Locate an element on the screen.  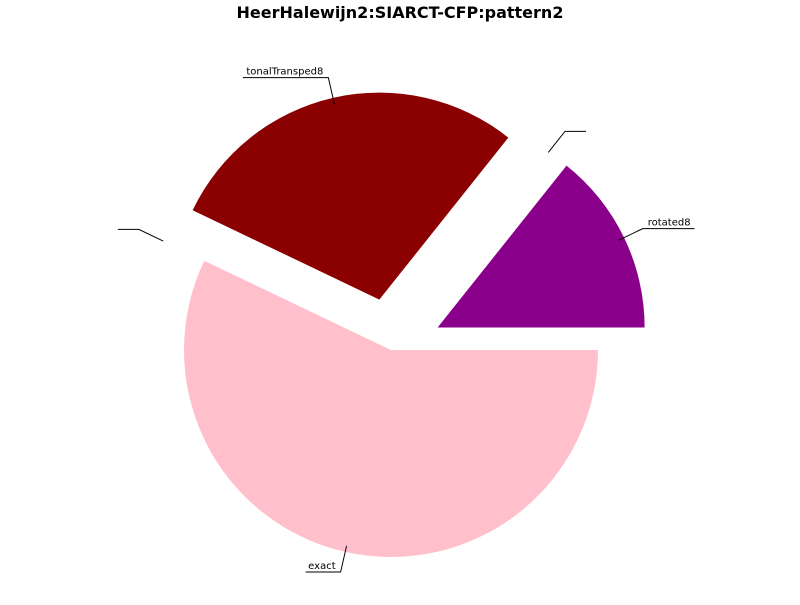
pie-slice-tonalTransped8 is located at coordinates (350, 196).